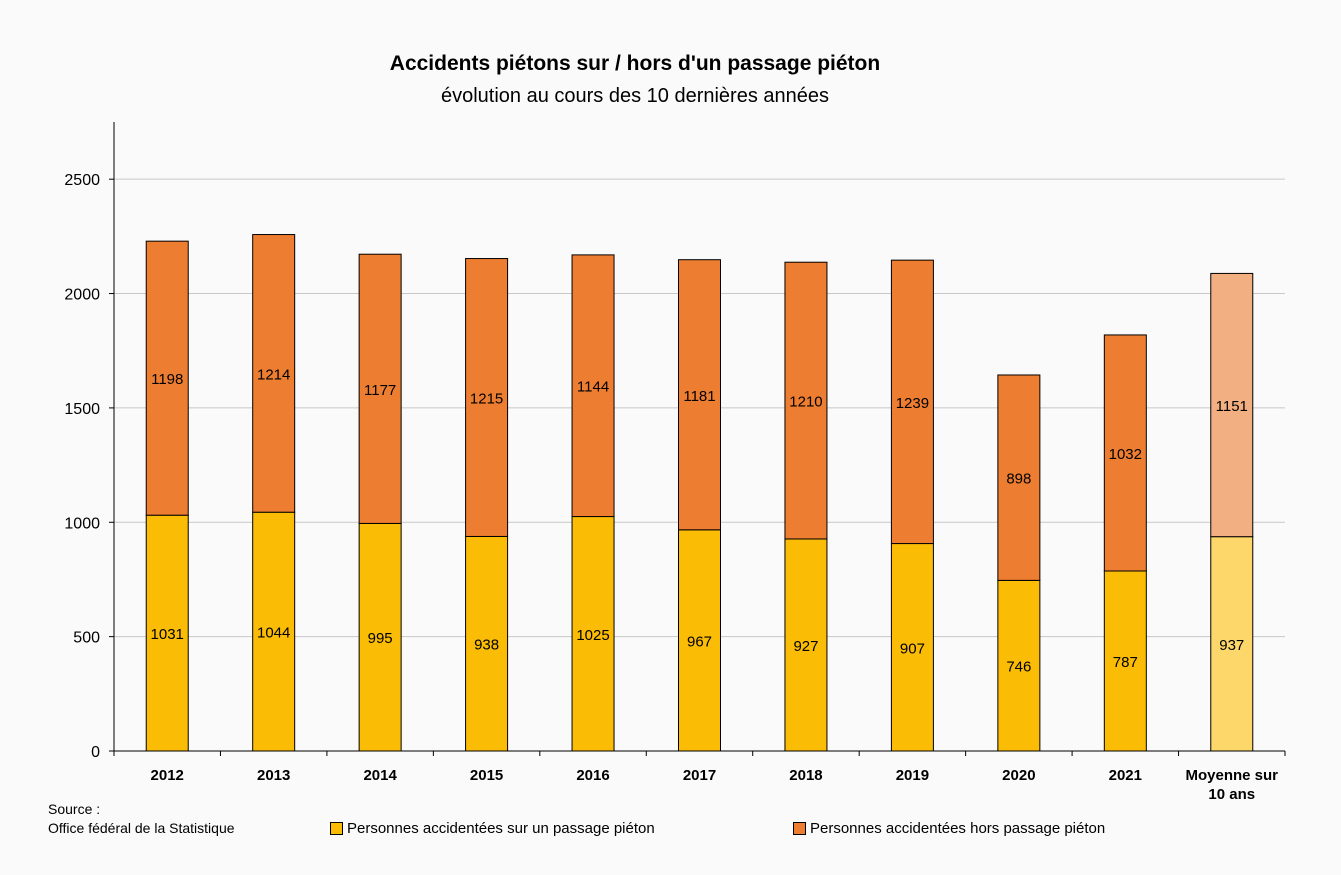 This screenshot has width=1341, height=875. I want to click on data-label-off-crossing-1: 1214, so click(273, 374).